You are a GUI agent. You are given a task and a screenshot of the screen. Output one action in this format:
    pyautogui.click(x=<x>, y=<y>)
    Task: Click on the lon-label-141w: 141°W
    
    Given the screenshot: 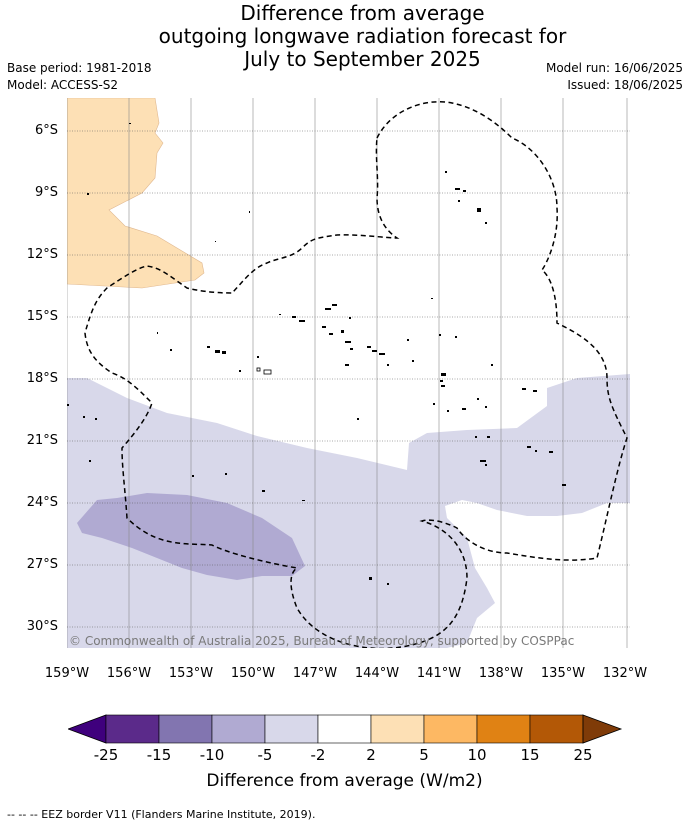 What is the action you would take?
    pyautogui.click(x=439, y=673)
    